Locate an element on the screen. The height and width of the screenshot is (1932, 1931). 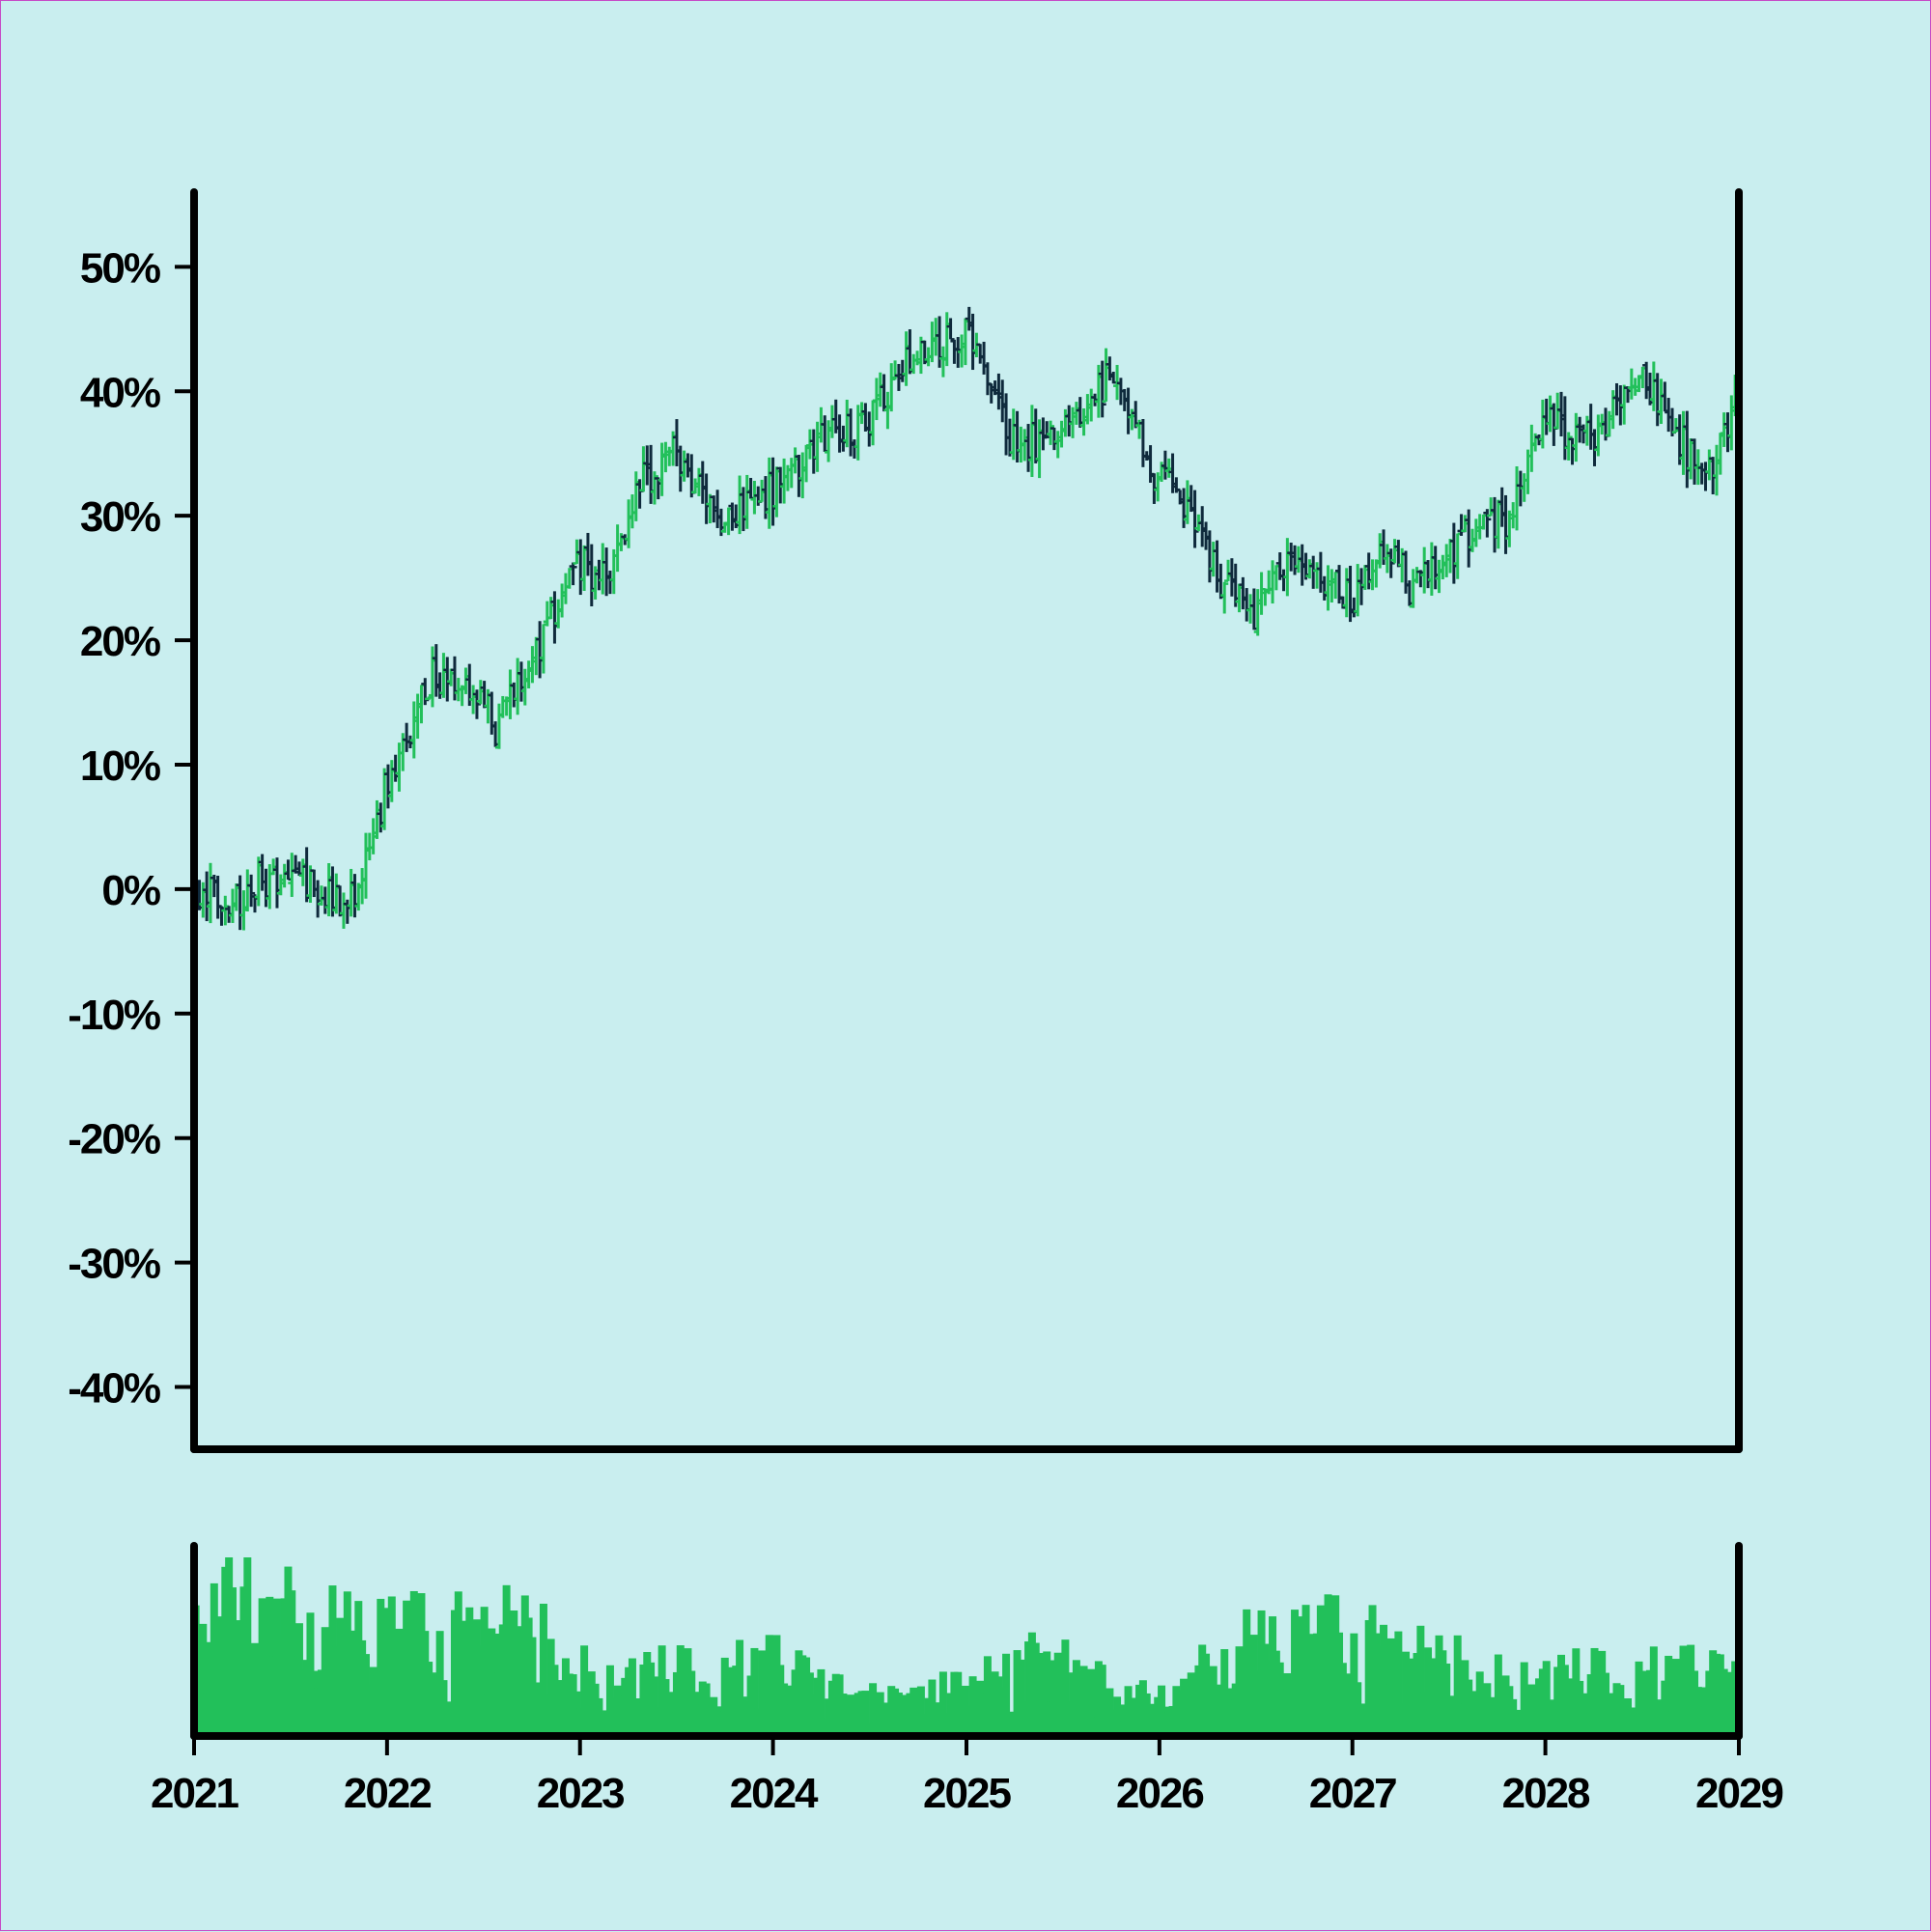
x-tick-label: 2029 is located at coordinates (1738, 1794).